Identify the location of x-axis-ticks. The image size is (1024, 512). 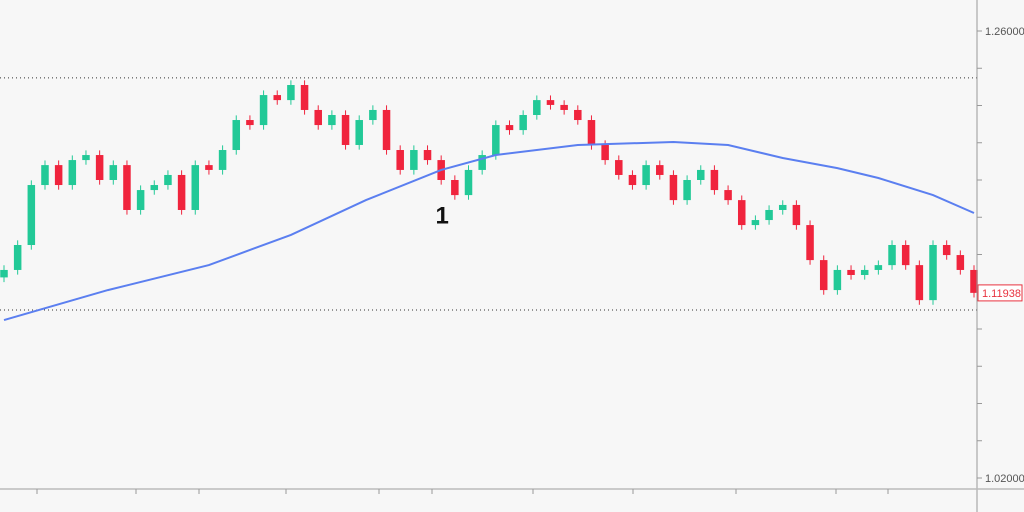
(462, 491).